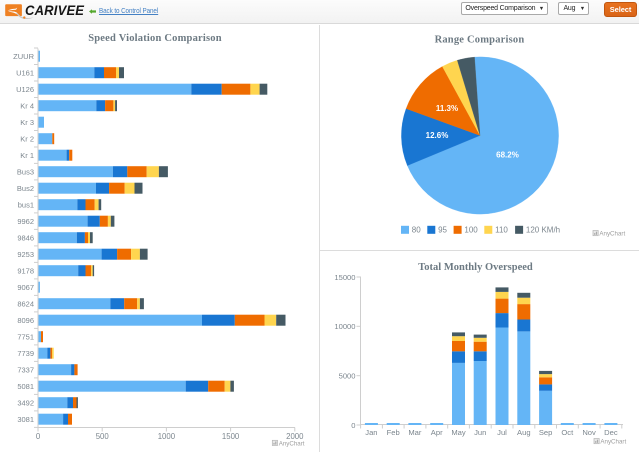 The height and width of the screenshot is (452, 639). Describe the element at coordinates (546, 432) in the screenshot. I see `svg-text: Sep` at that location.